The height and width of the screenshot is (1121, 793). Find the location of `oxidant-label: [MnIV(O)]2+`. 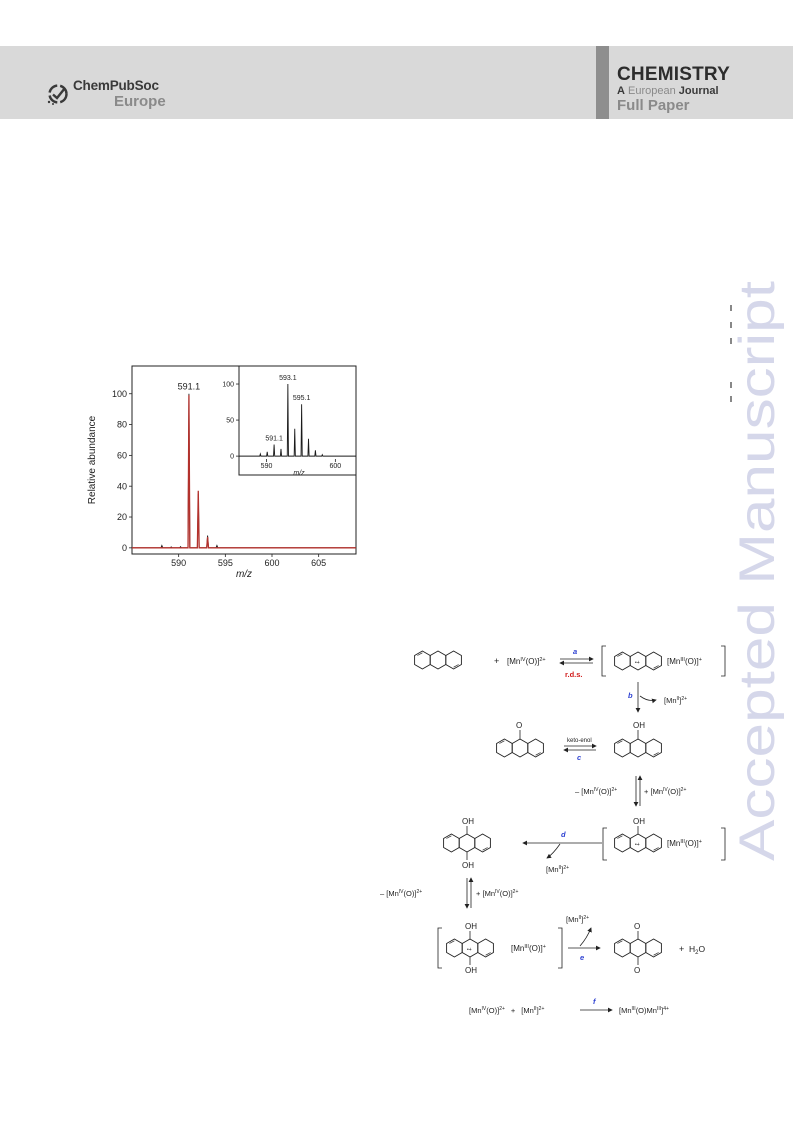

oxidant-label: [MnIV(O)]2+ is located at coordinates (526, 661).